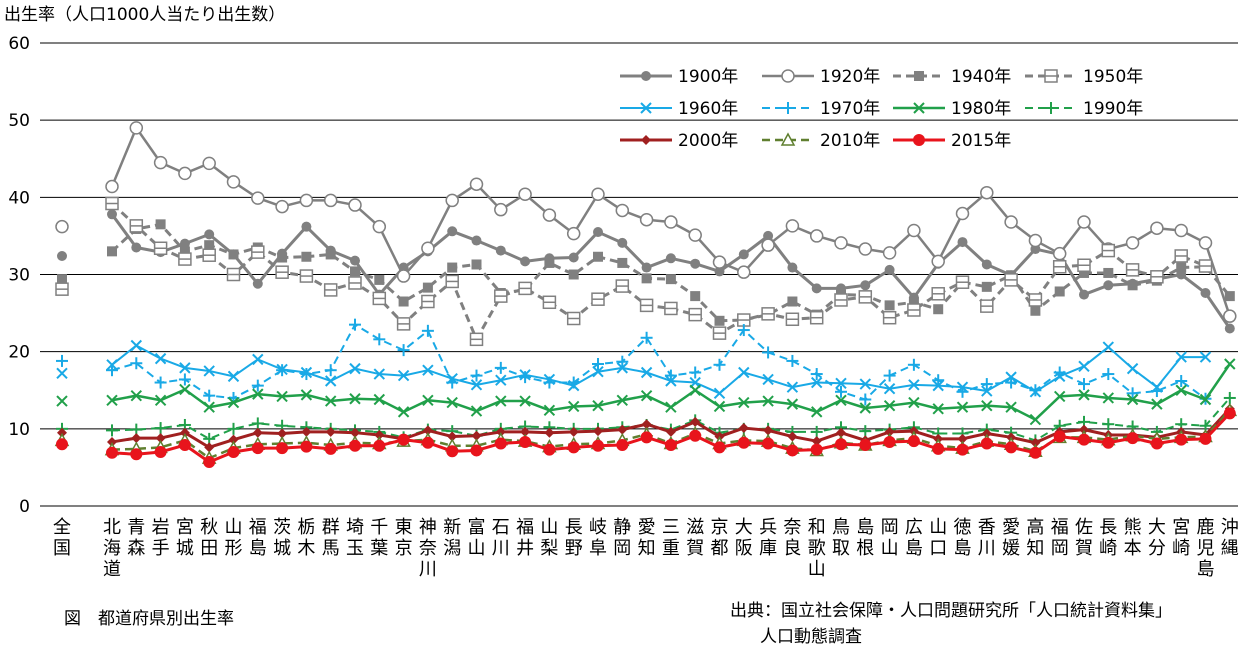 Image resolution: width=1249 pixels, height=648 pixels. Describe the element at coordinates (501, 538) in the screenshot. I see `x-tick-label: 石川` at that location.